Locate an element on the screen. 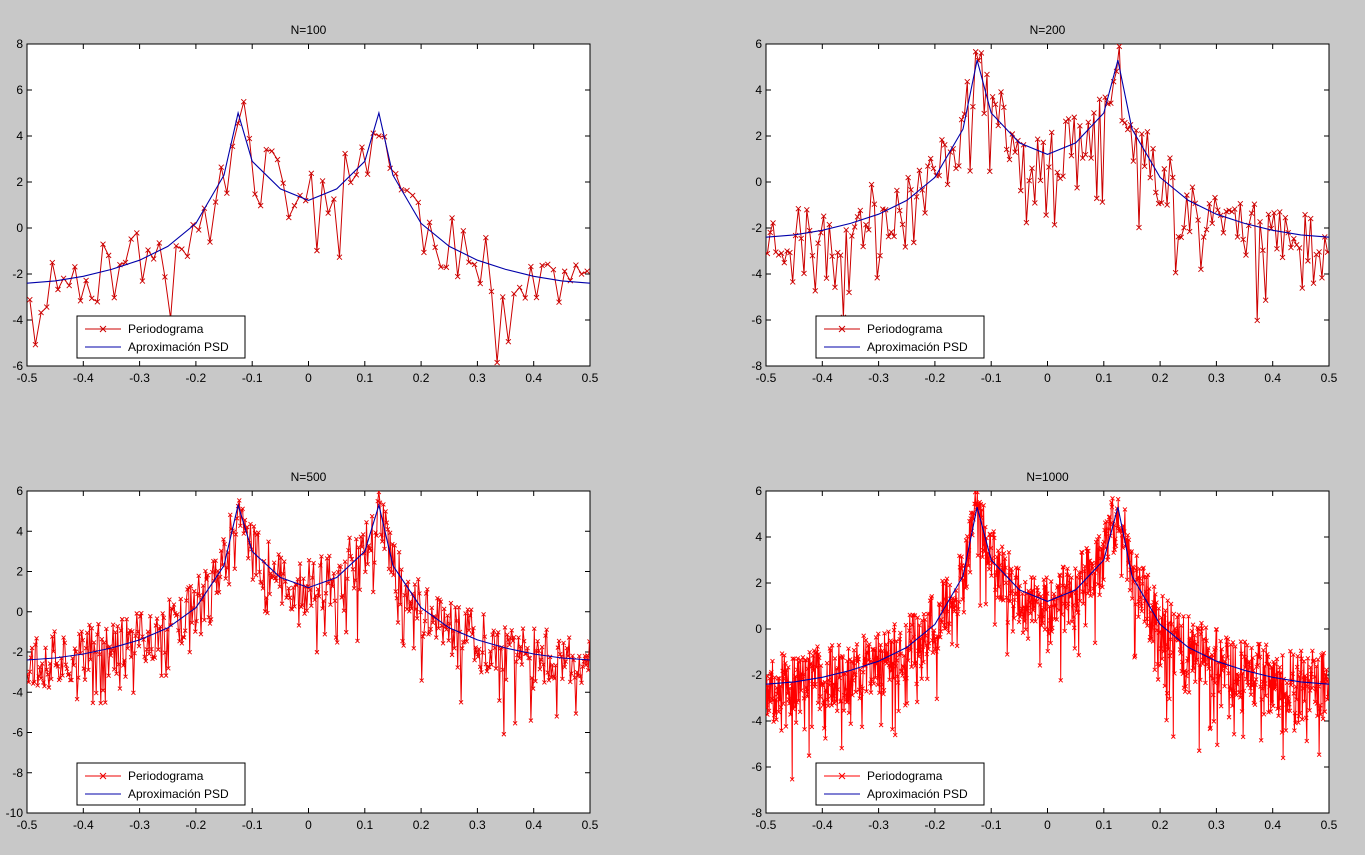 This screenshot has height=855, width=1365. x-tick-label: -0.3 is located at coordinates (139, 378).